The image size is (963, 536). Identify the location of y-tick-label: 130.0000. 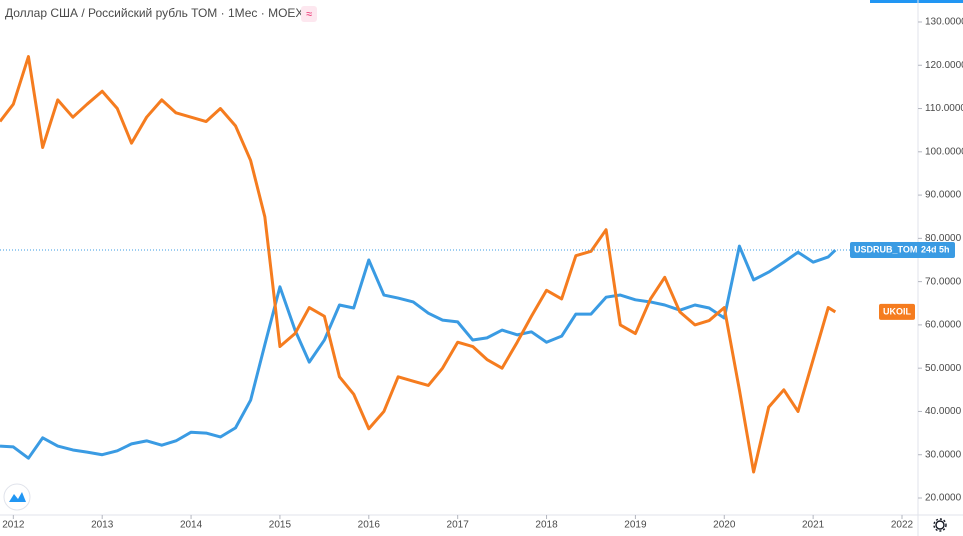
(944, 22).